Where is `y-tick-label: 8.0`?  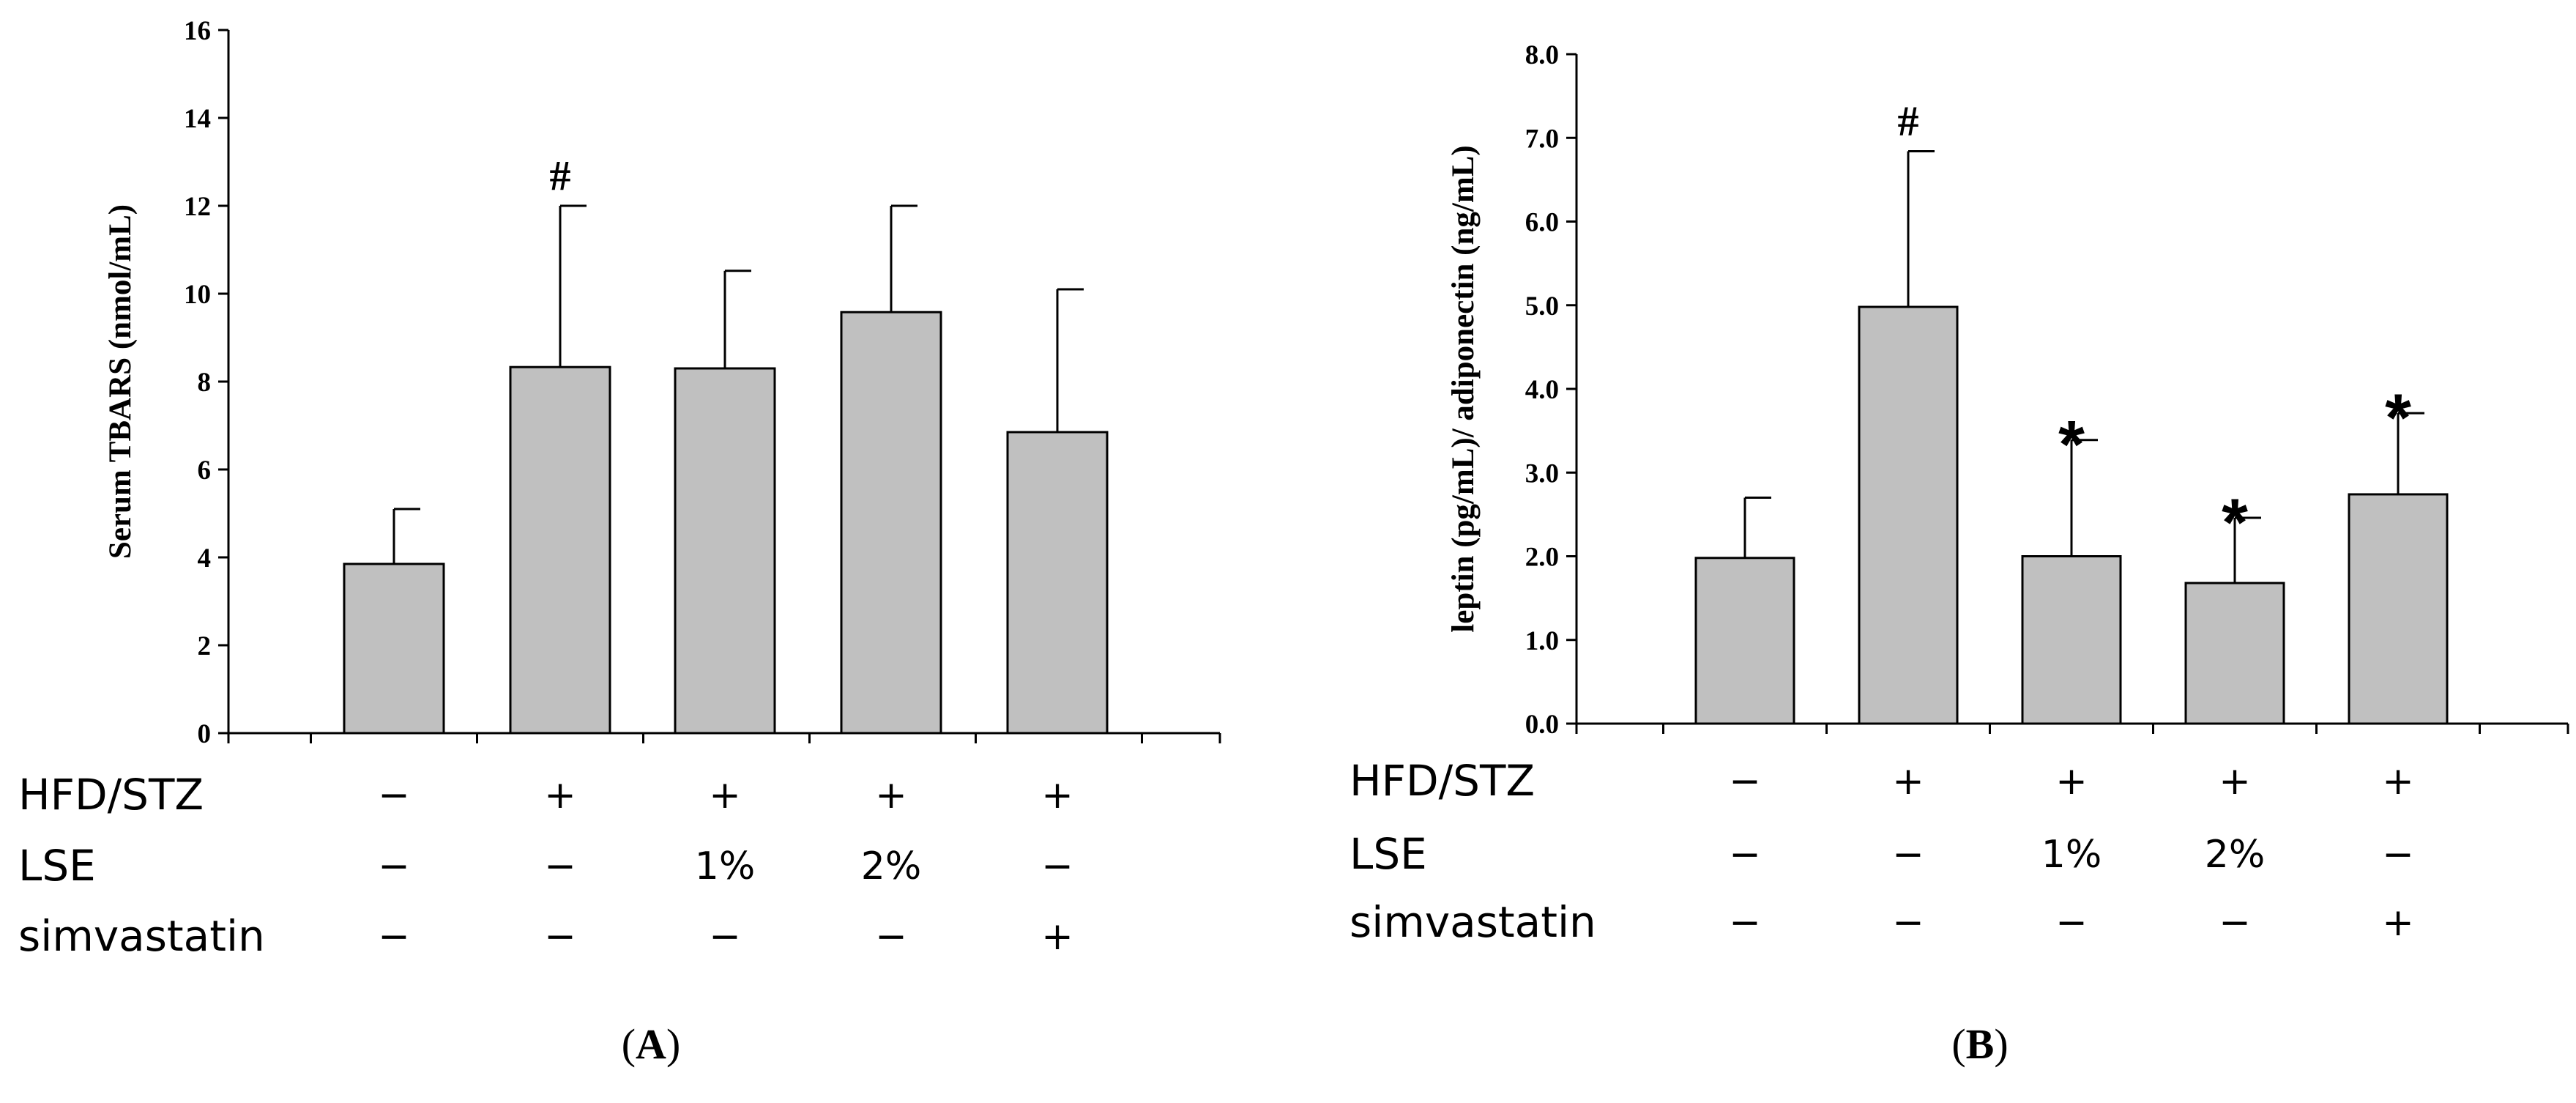
y-tick-label: 8.0 is located at coordinates (1542, 55).